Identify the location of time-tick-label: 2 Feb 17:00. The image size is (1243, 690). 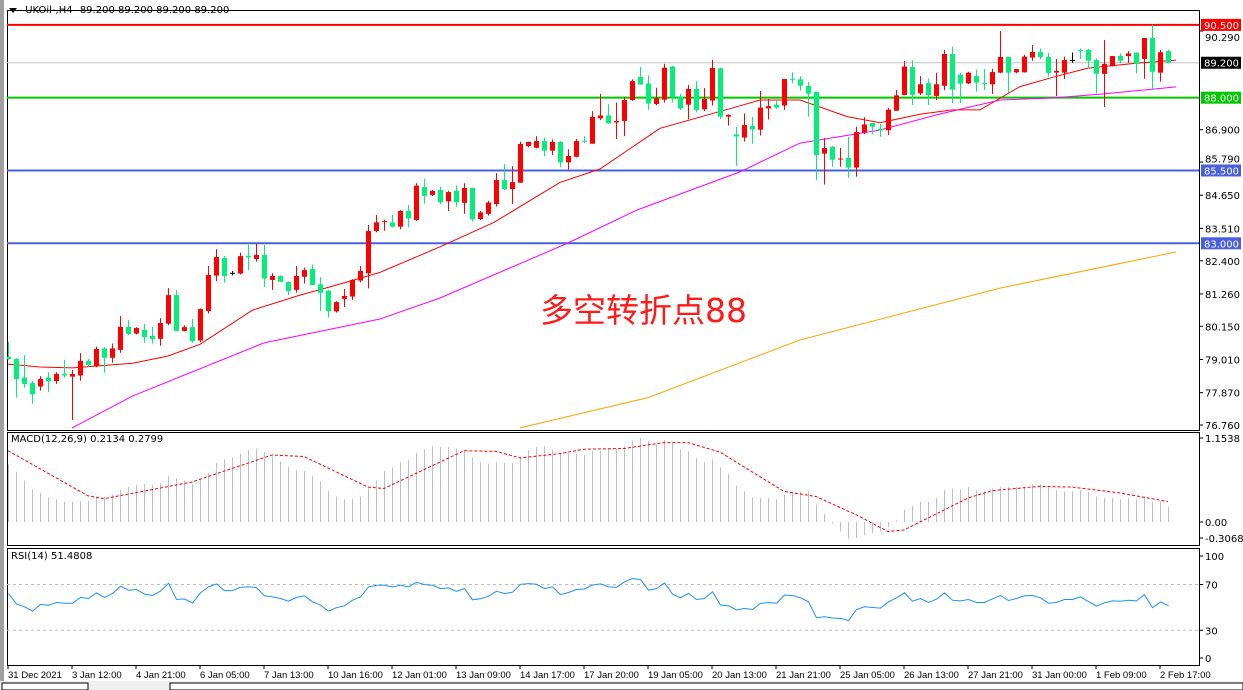
(1185, 675).